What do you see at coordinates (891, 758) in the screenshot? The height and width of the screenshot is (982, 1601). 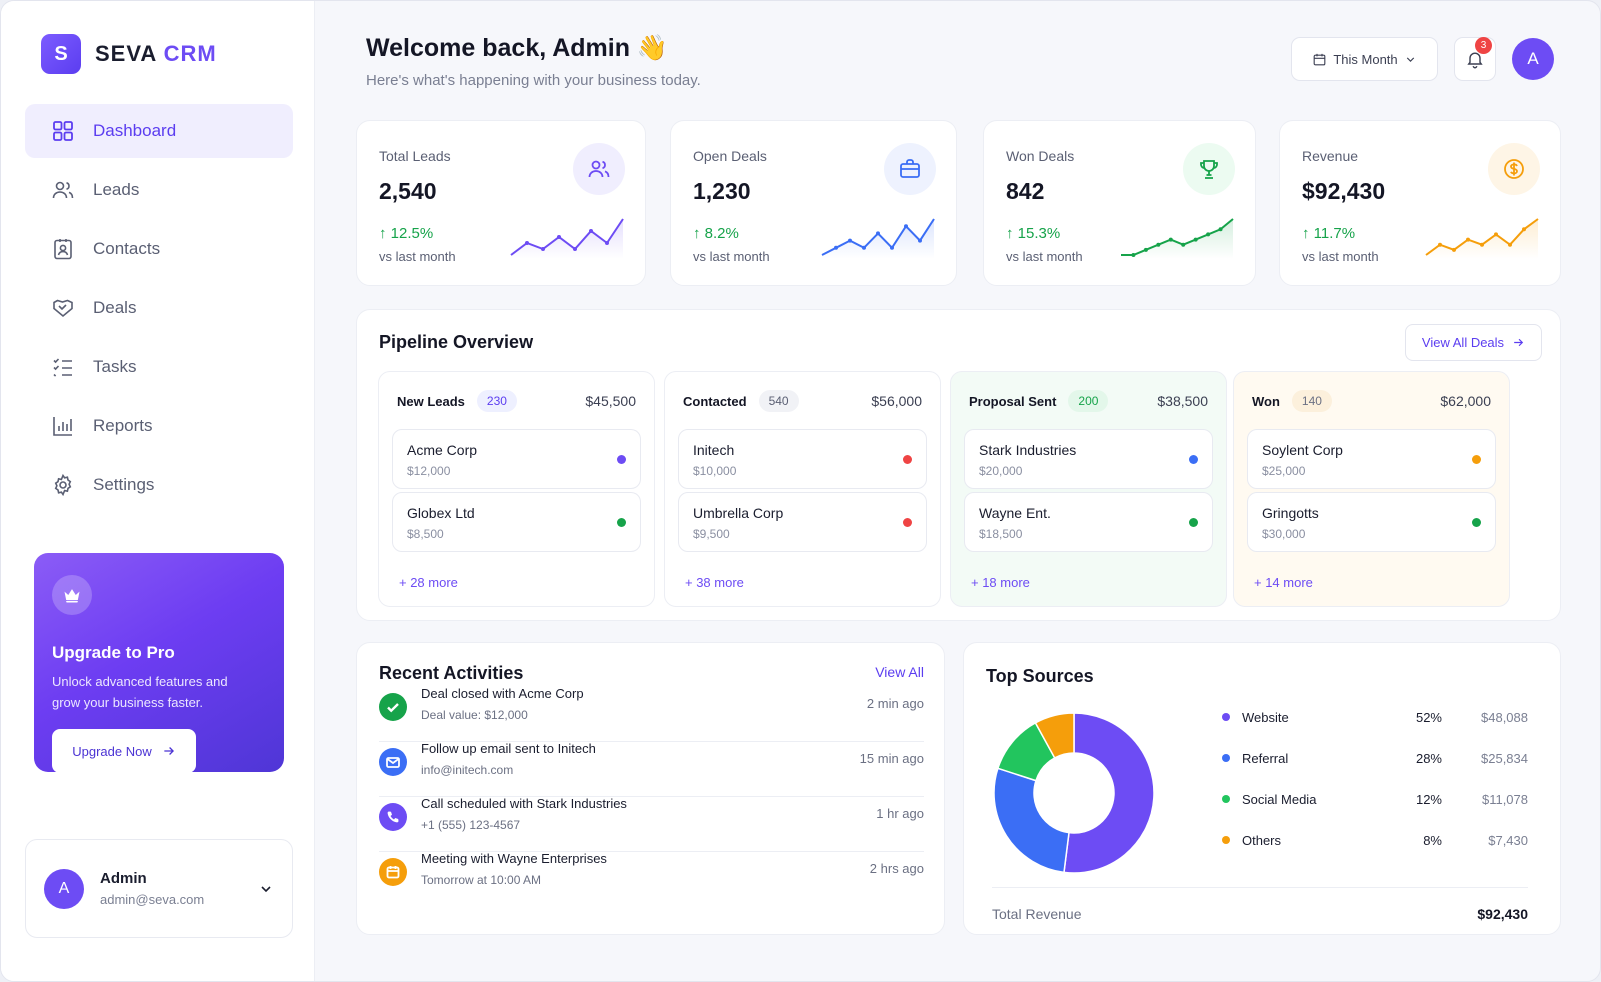 I see `activity-time: 15 min ago` at bounding box center [891, 758].